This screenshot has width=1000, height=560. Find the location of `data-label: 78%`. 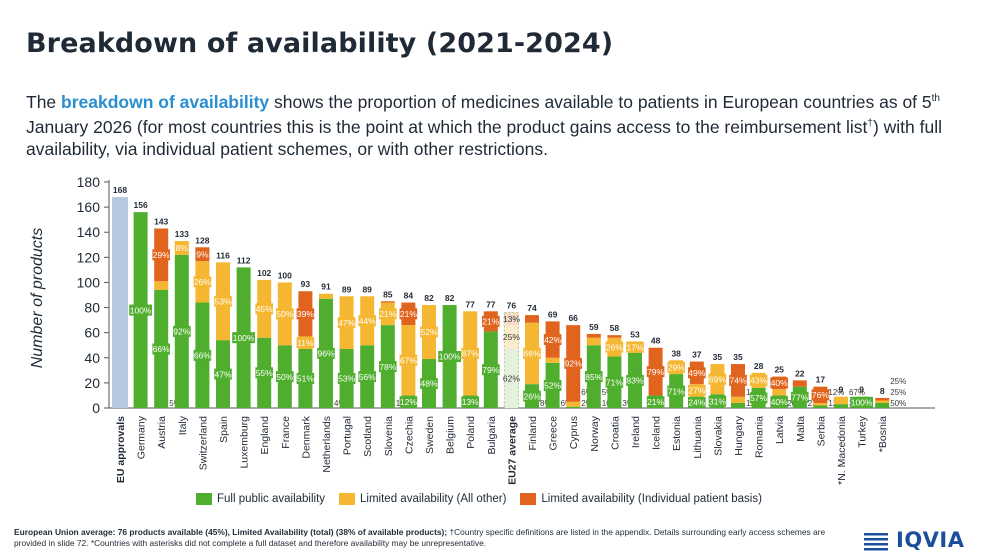

data-label: 78% is located at coordinates (387, 367).